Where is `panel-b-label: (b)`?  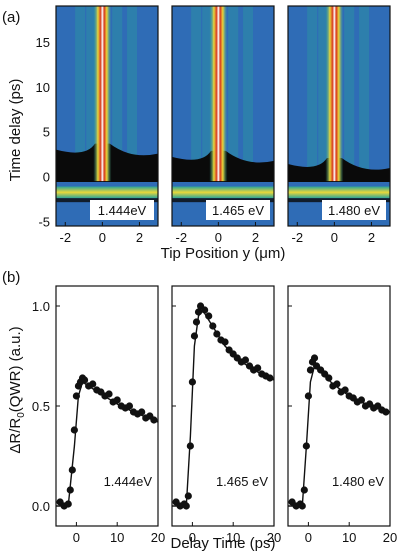
panel-b-label: (b) is located at coordinates (11, 277).